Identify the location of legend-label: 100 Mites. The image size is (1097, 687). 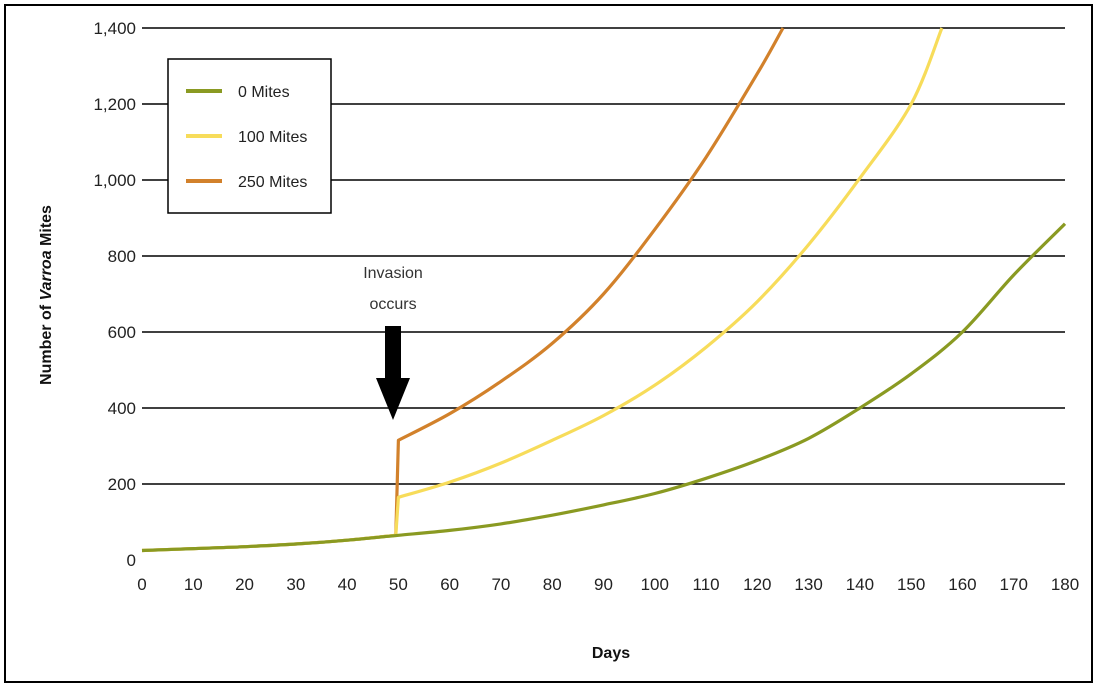
(272, 137).